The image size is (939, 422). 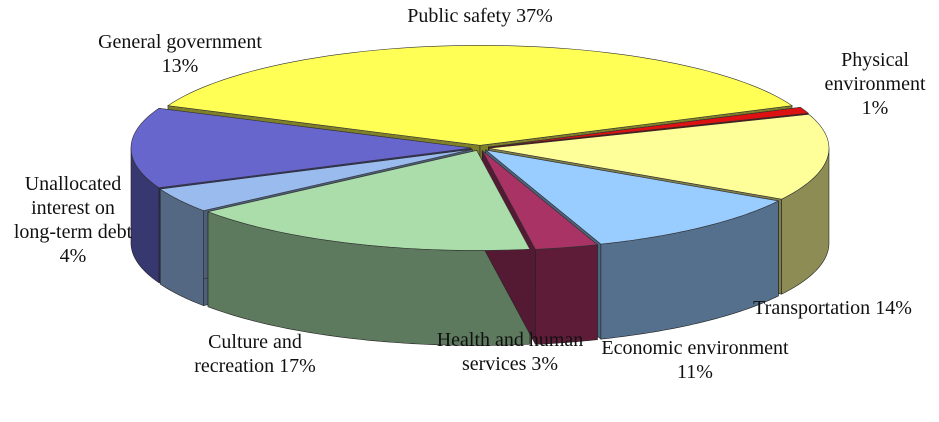 What do you see at coordinates (180, 42) in the screenshot?
I see `category: General government` at bounding box center [180, 42].